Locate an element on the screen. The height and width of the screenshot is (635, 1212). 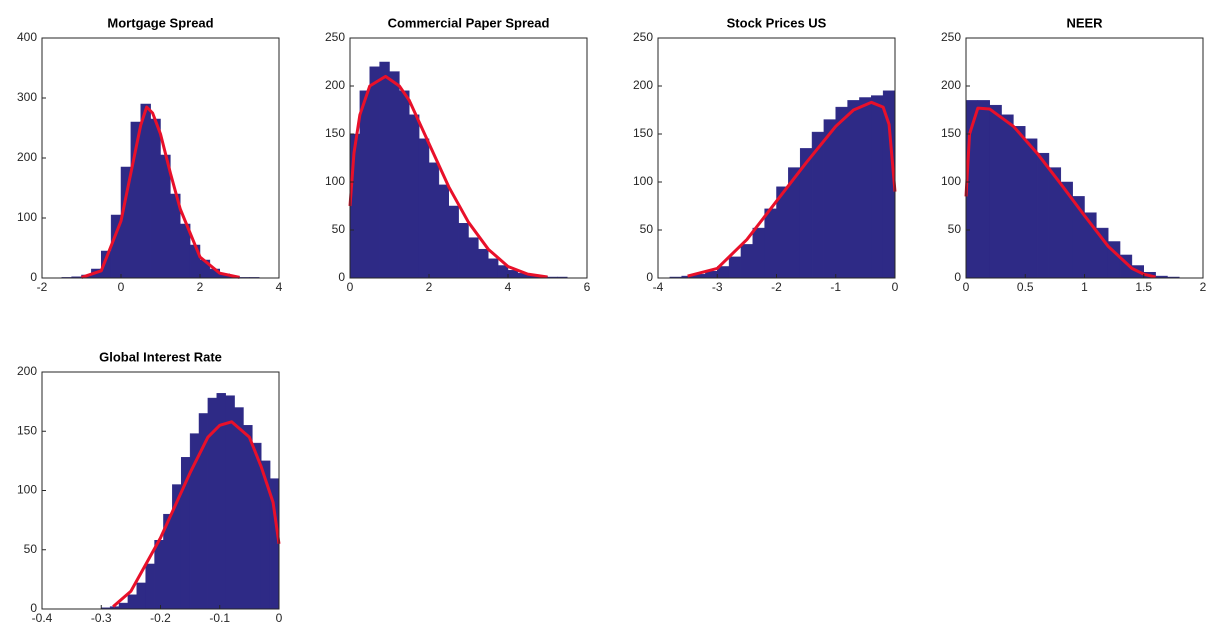
y-tick-label: 400 is located at coordinates (27, 37).